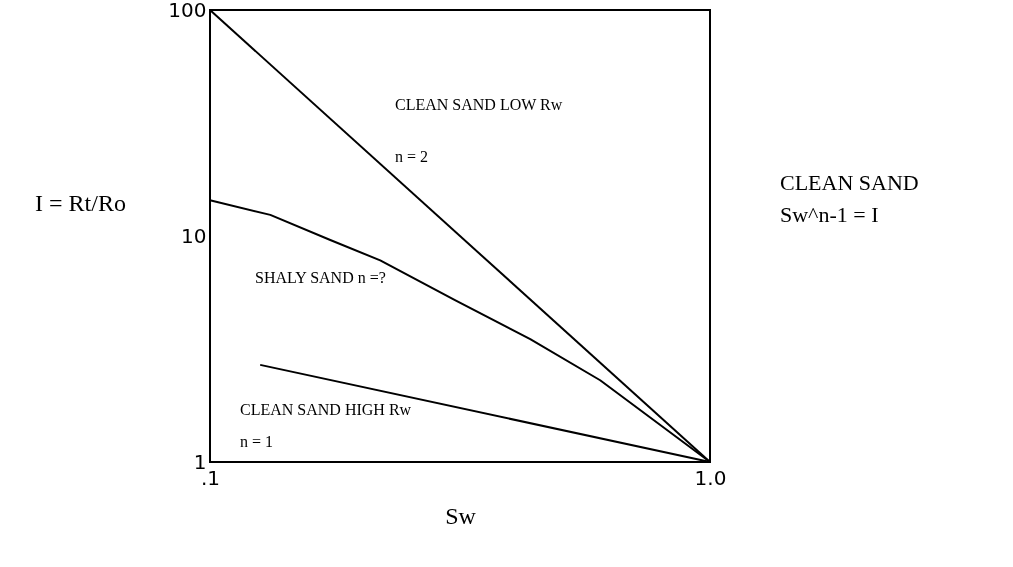 Image resolution: width=1013 pixels, height=567 pixels. I want to click on y-tick-label: 10, so click(194, 235).